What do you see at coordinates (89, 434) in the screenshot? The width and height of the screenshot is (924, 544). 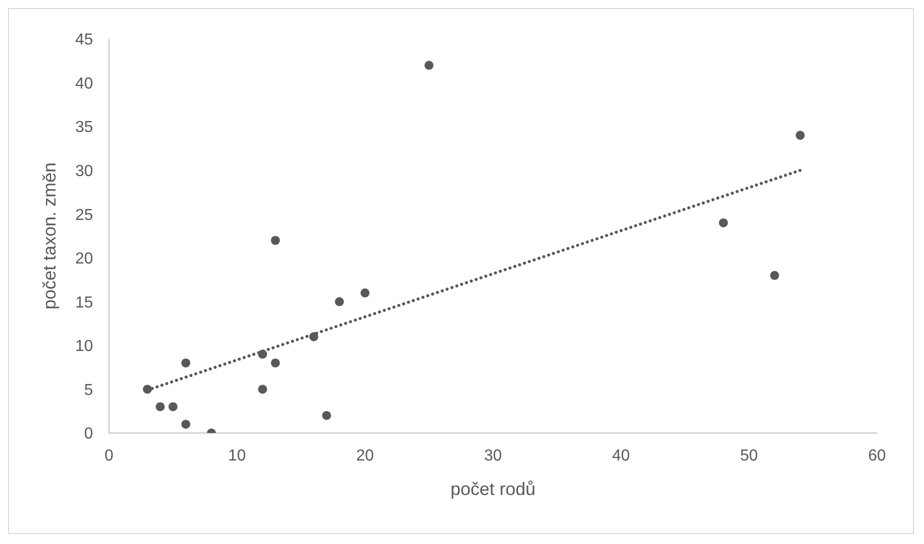 I see `y-tick-label: 0` at bounding box center [89, 434].